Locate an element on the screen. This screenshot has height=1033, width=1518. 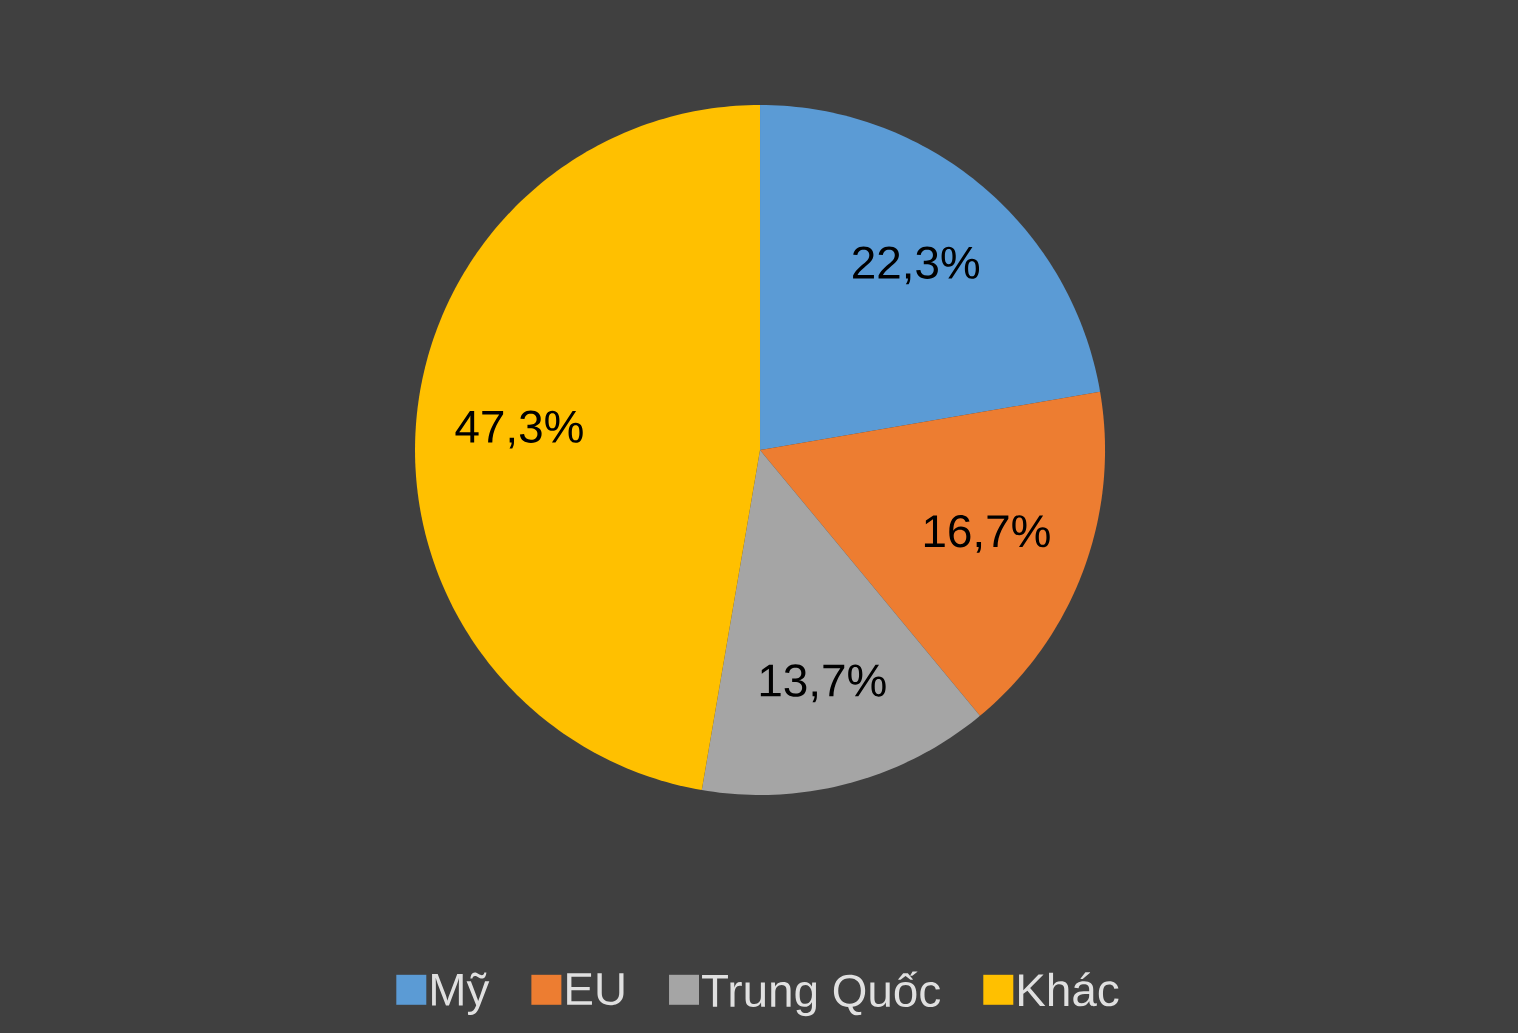
data-label: 47,3% is located at coordinates (519, 429).